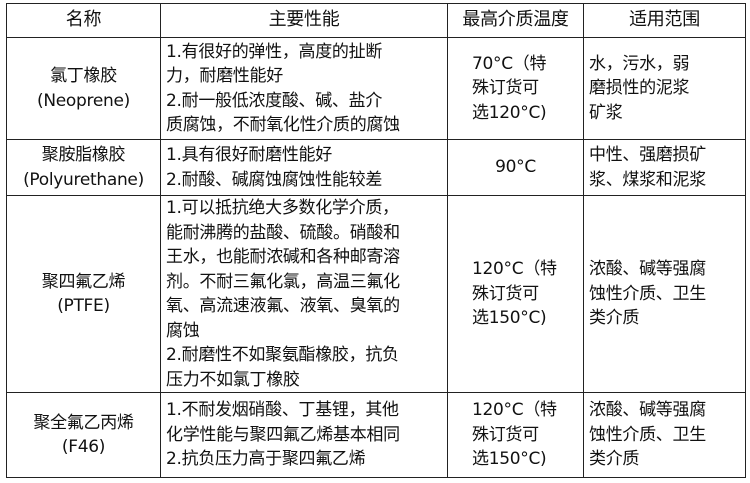  What do you see at coordinates (606, 112) in the screenshot?
I see `text-line: 矿浆` at bounding box center [606, 112].